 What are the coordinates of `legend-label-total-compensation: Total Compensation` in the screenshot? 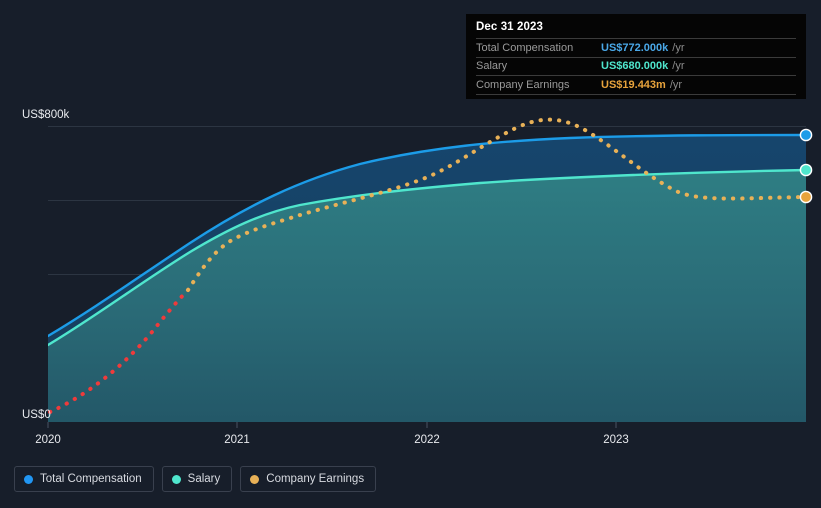 It's located at (91, 479).